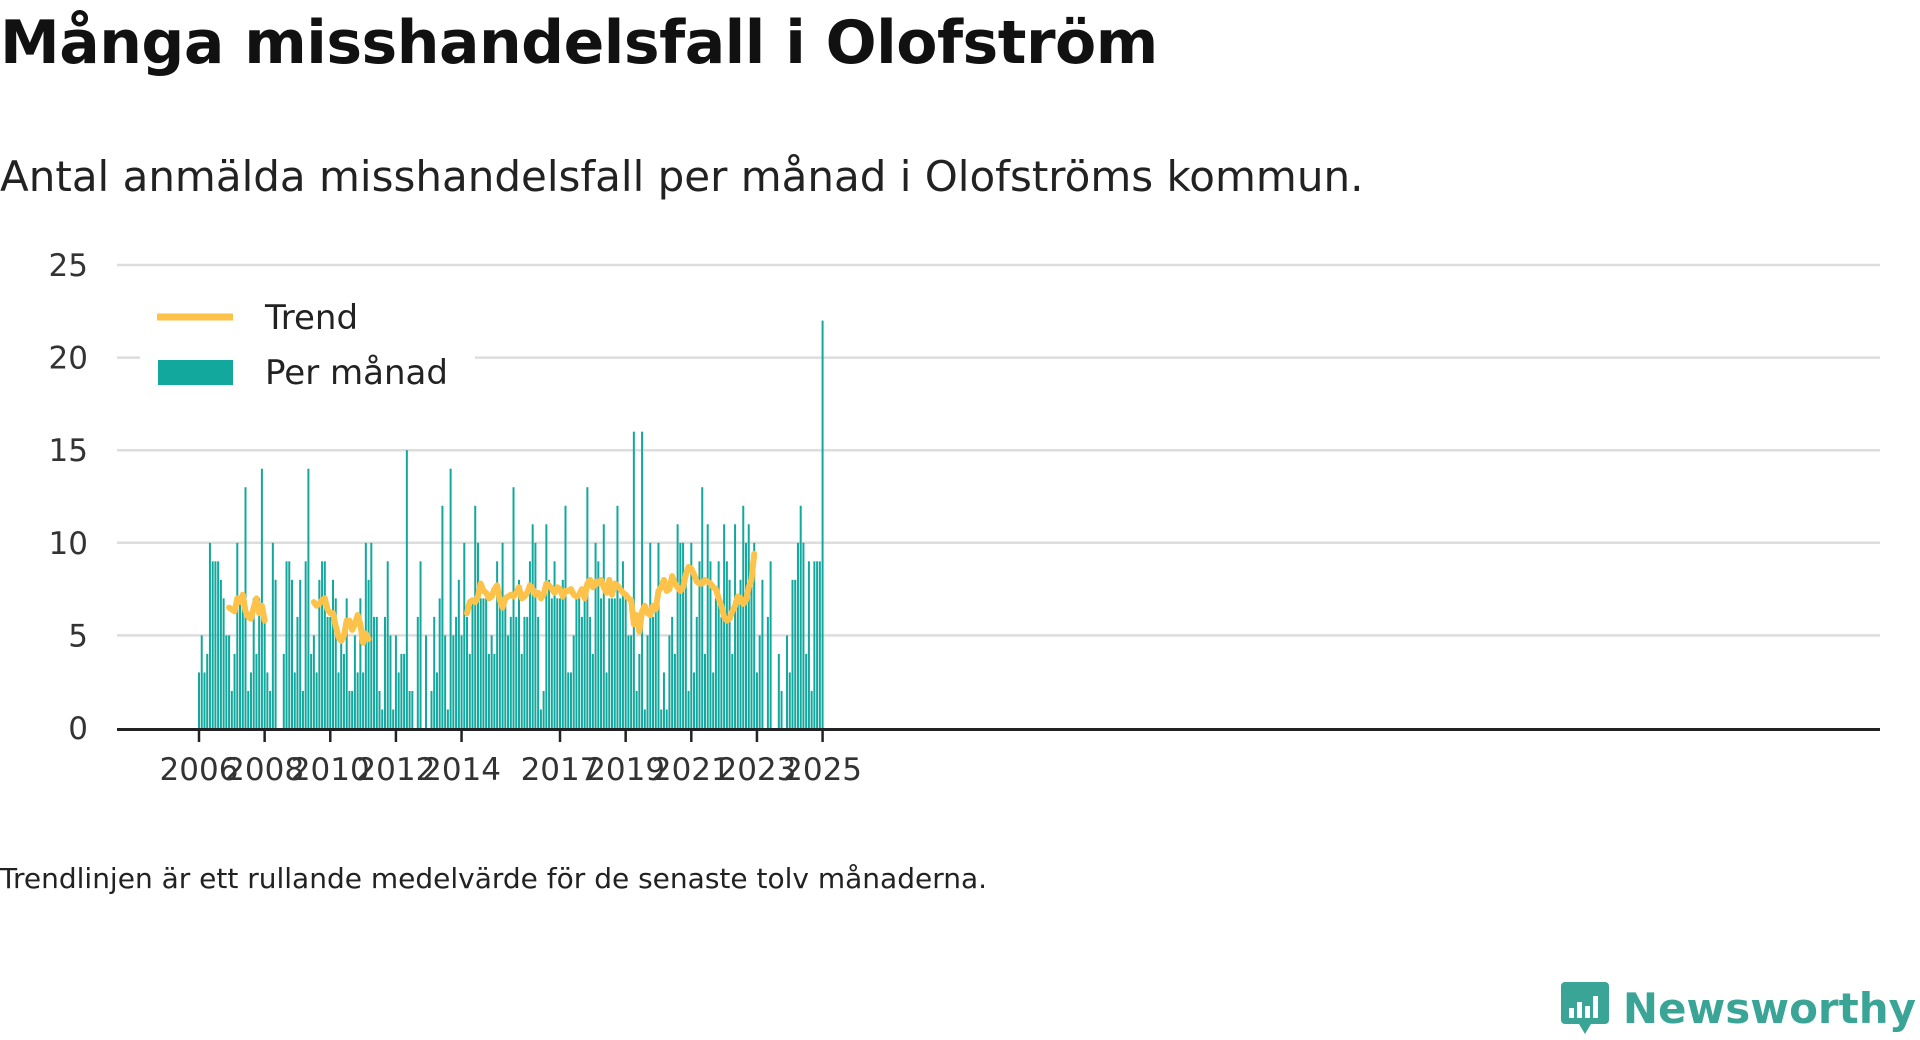  What do you see at coordinates (1769, 1008) in the screenshot?
I see `brand-name: Newsworthy` at bounding box center [1769, 1008].